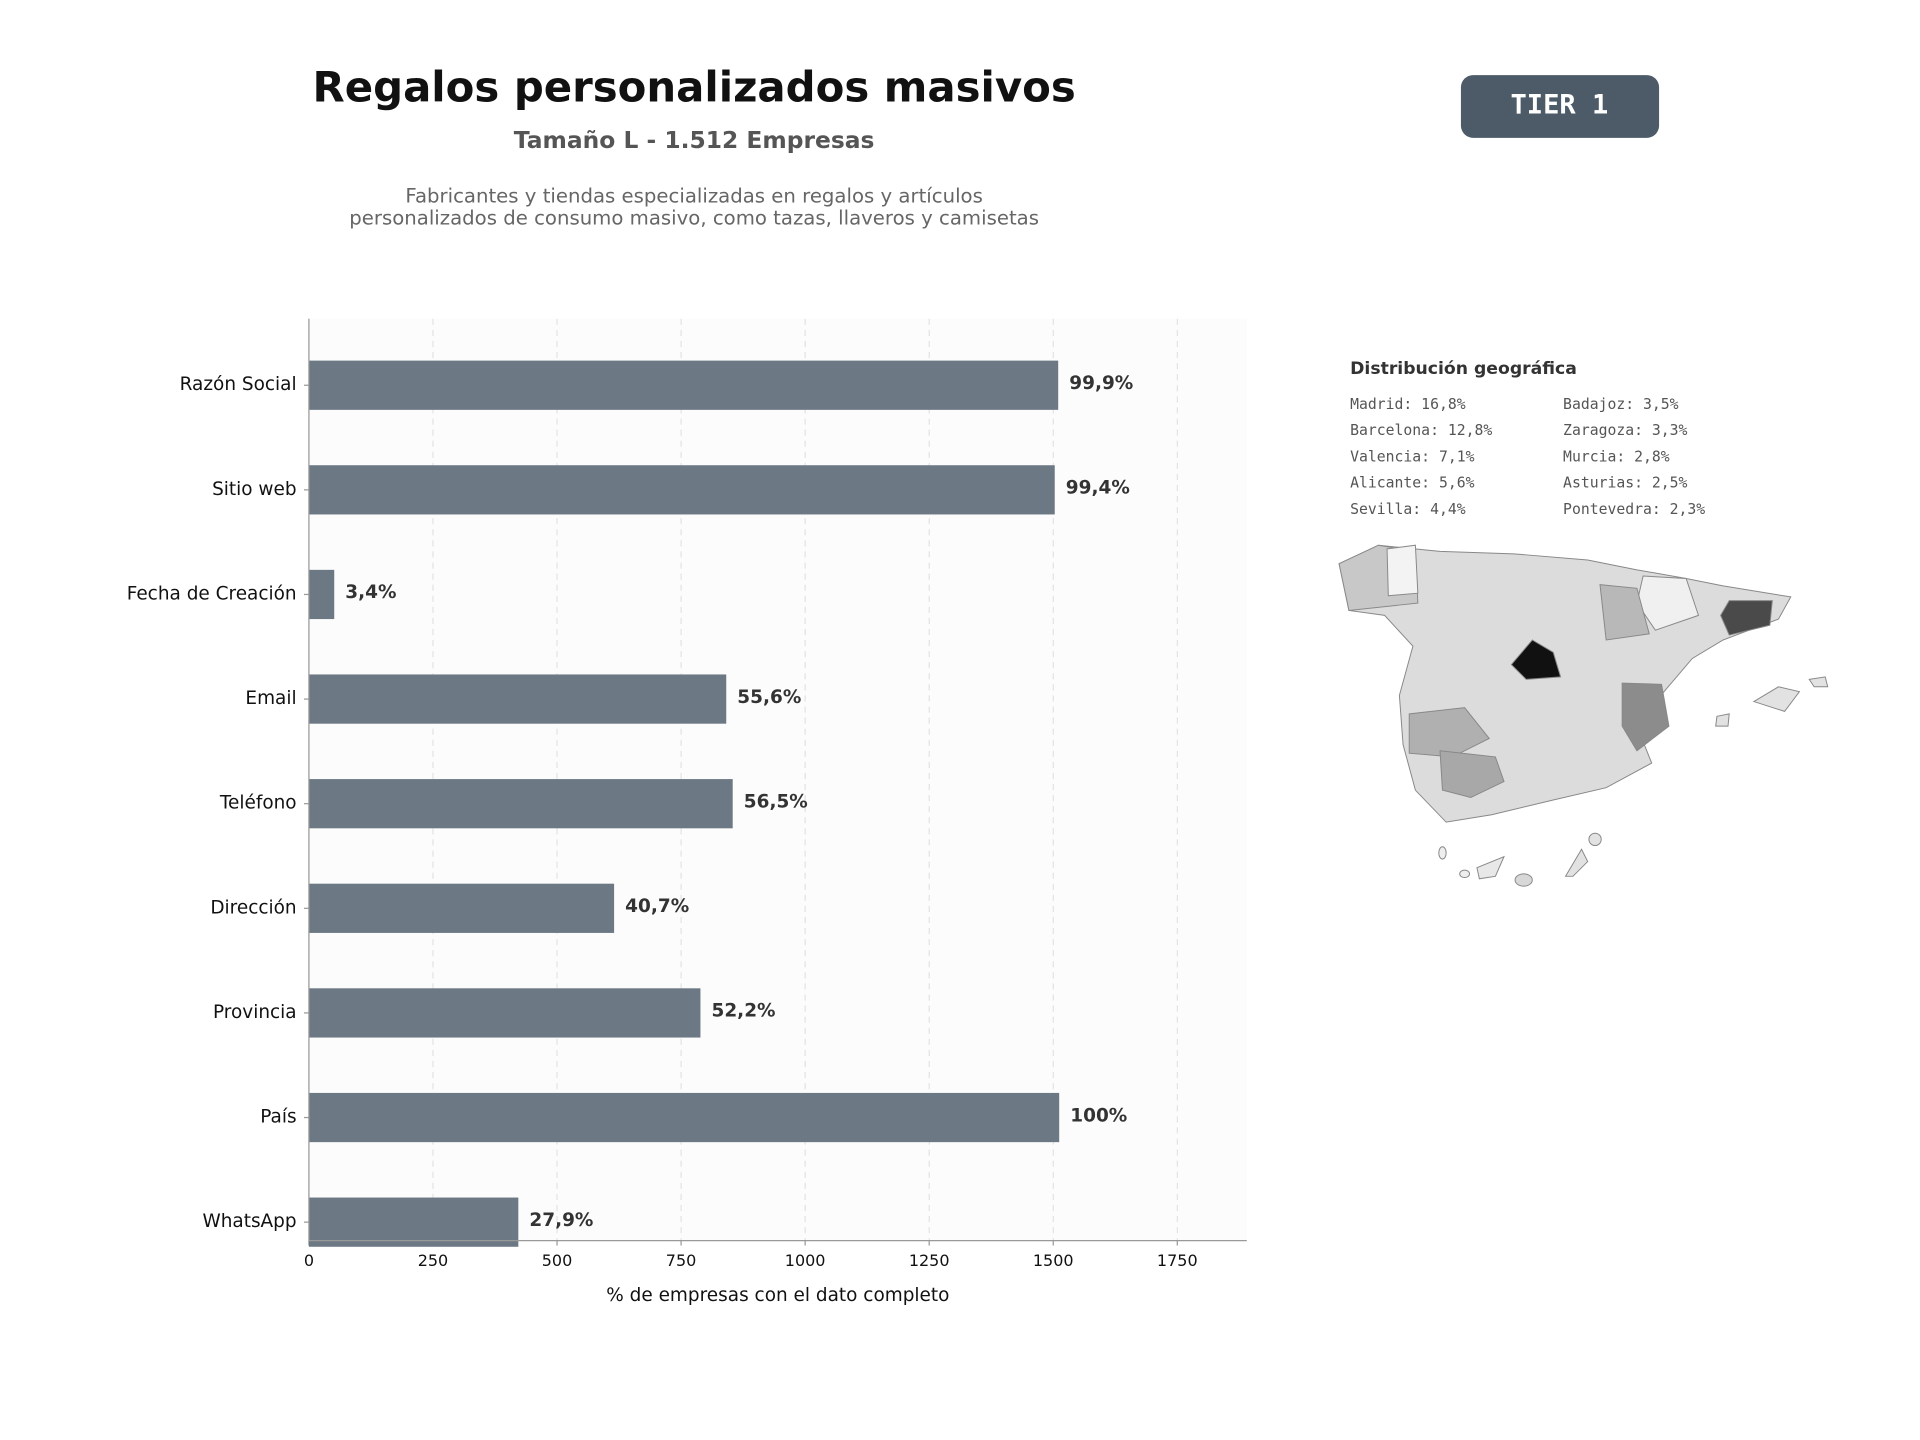 This screenshot has height=1440, width=1920. I want to click on badge-text: TIER 1, so click(1560, 104).